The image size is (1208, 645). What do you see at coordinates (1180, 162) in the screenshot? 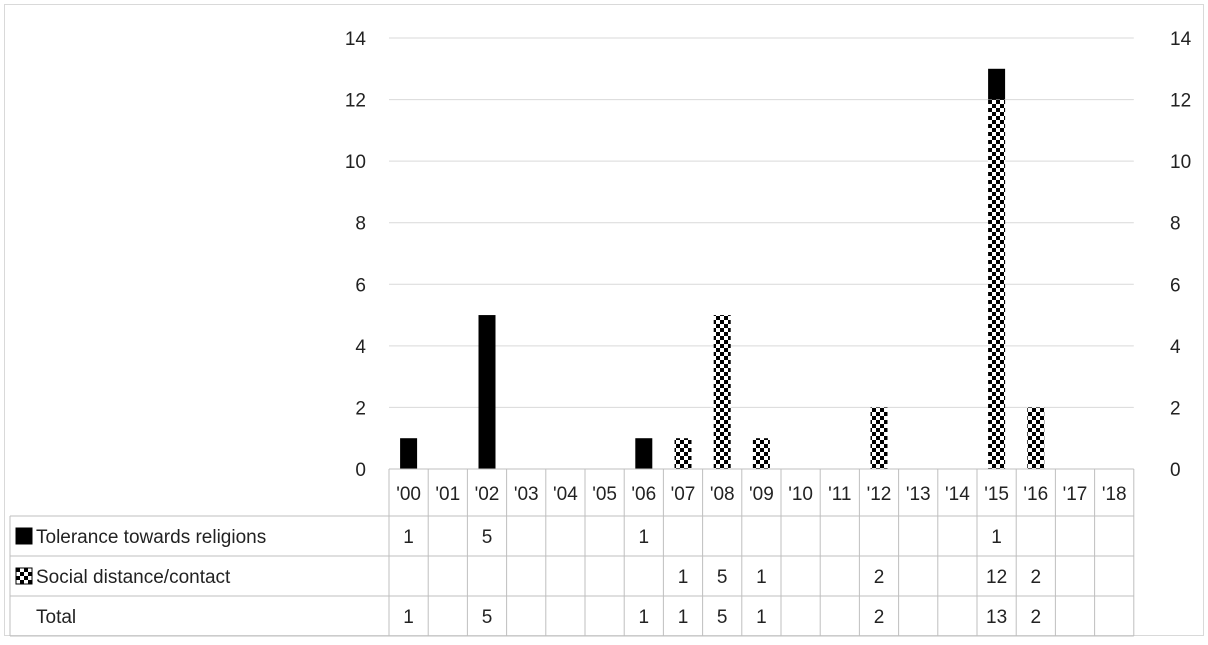
I see `y-tick-label-right: 10` at bounding box center [1180, 162].